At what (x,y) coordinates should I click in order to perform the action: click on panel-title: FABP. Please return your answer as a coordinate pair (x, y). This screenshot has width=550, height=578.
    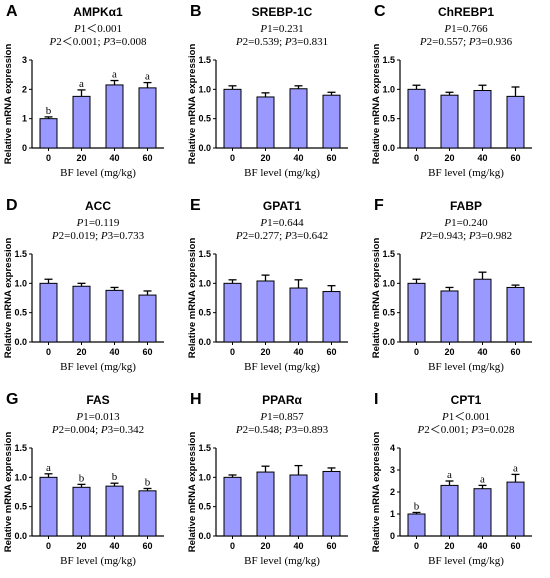
    Looking at the image, I should click on (466, 206).